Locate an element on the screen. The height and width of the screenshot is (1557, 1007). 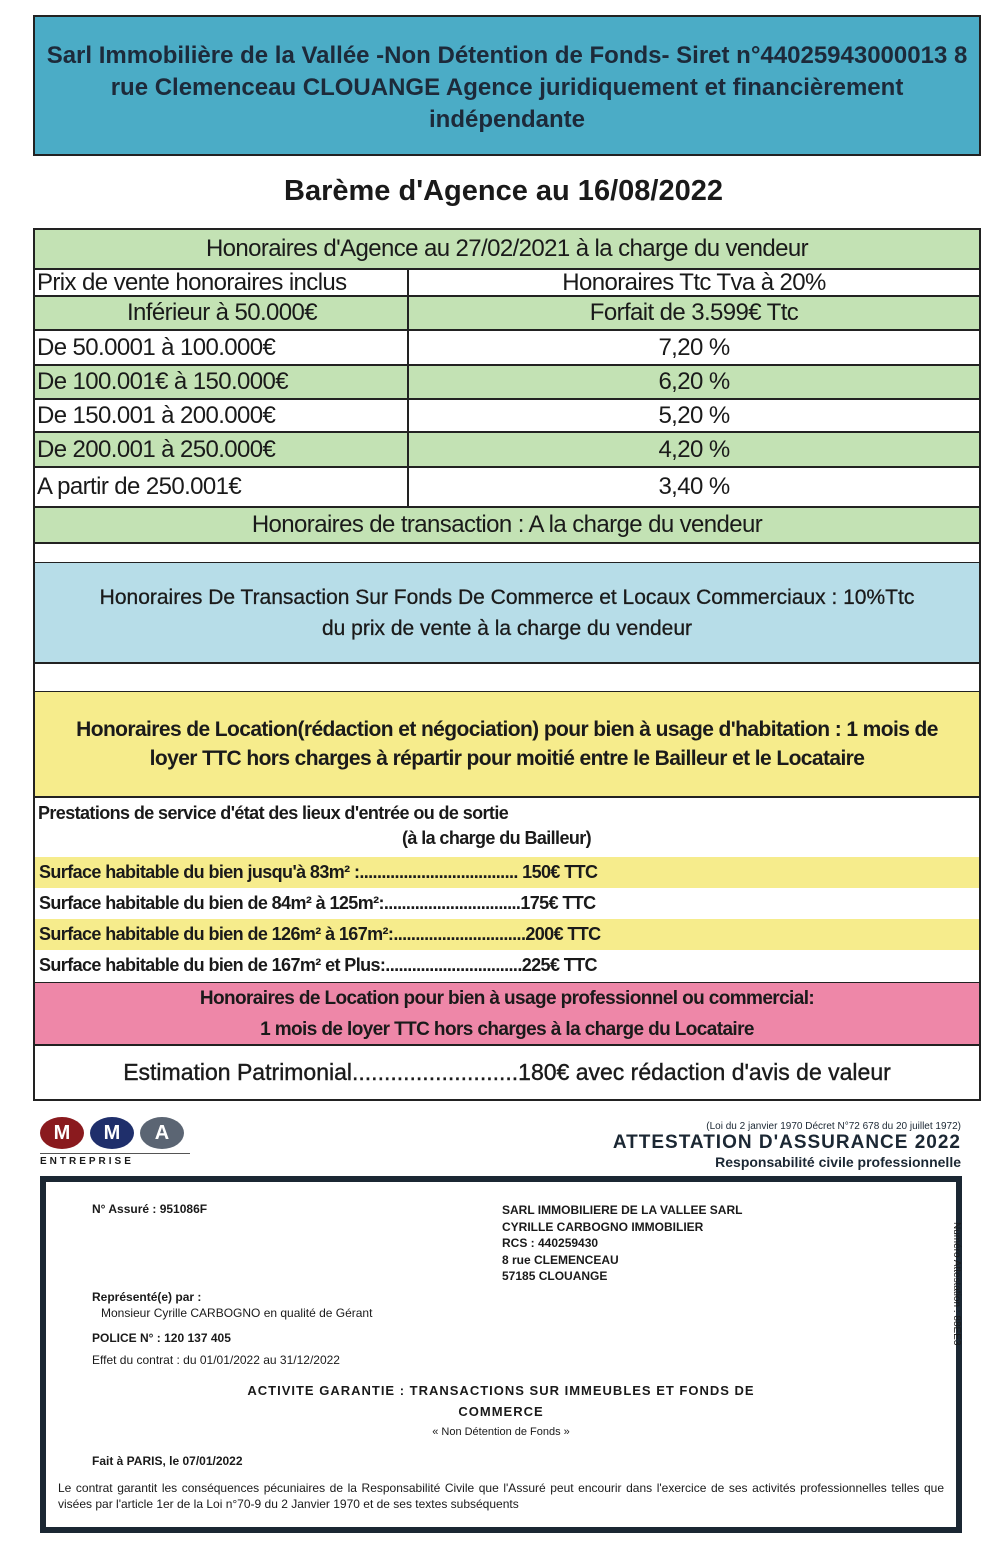
table-row: De 150.001 à 200.000€ 5,20 % is located at coordinates (507, 416).